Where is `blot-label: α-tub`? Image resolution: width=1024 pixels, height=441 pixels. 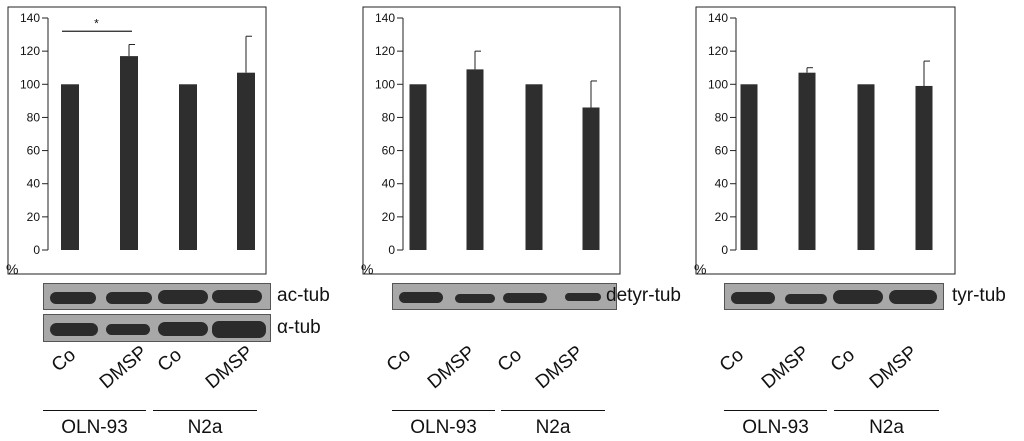 blot-label: α-tub is located at coordinates (299, 327).